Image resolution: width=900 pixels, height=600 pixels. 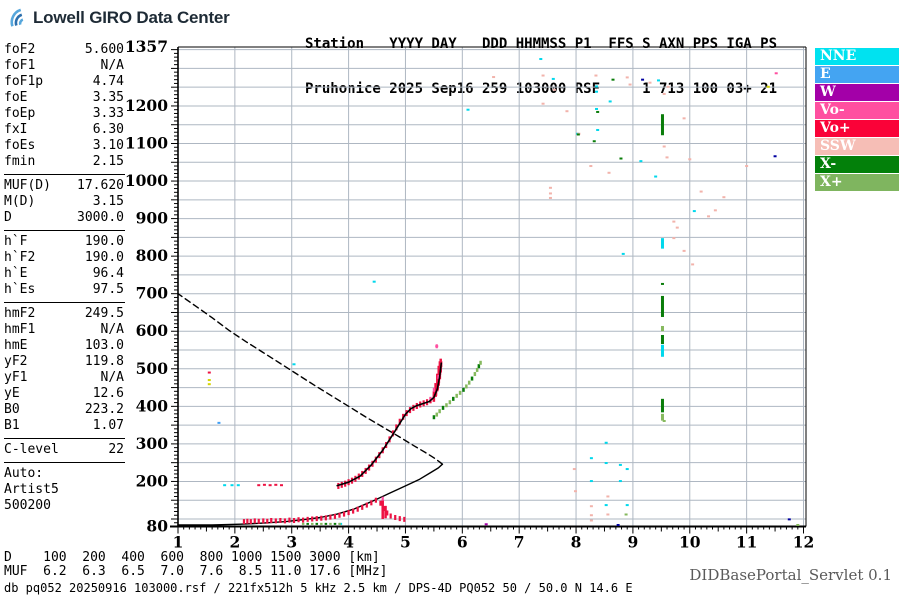 What do you see at coordinates (152, 330) in the screenshot?
I see `svg-text: 600` at bounding box center [152, 330].